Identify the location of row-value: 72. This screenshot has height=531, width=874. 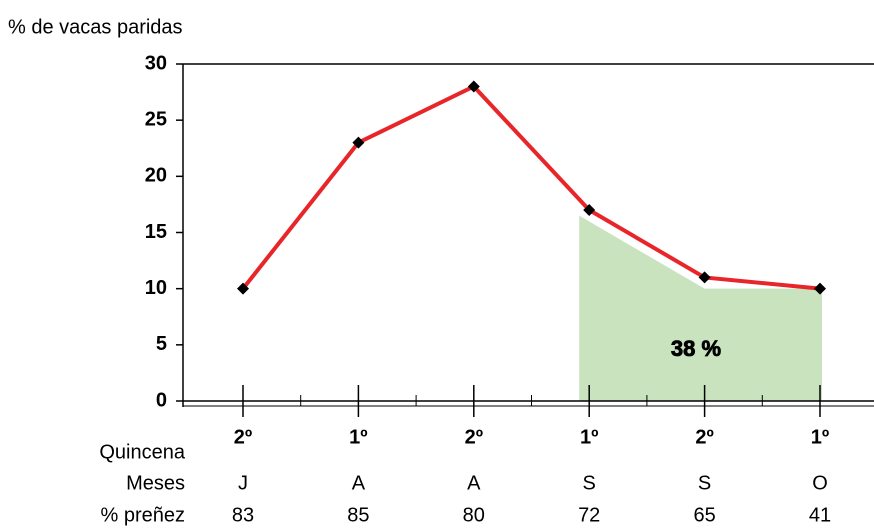
(589, 515).